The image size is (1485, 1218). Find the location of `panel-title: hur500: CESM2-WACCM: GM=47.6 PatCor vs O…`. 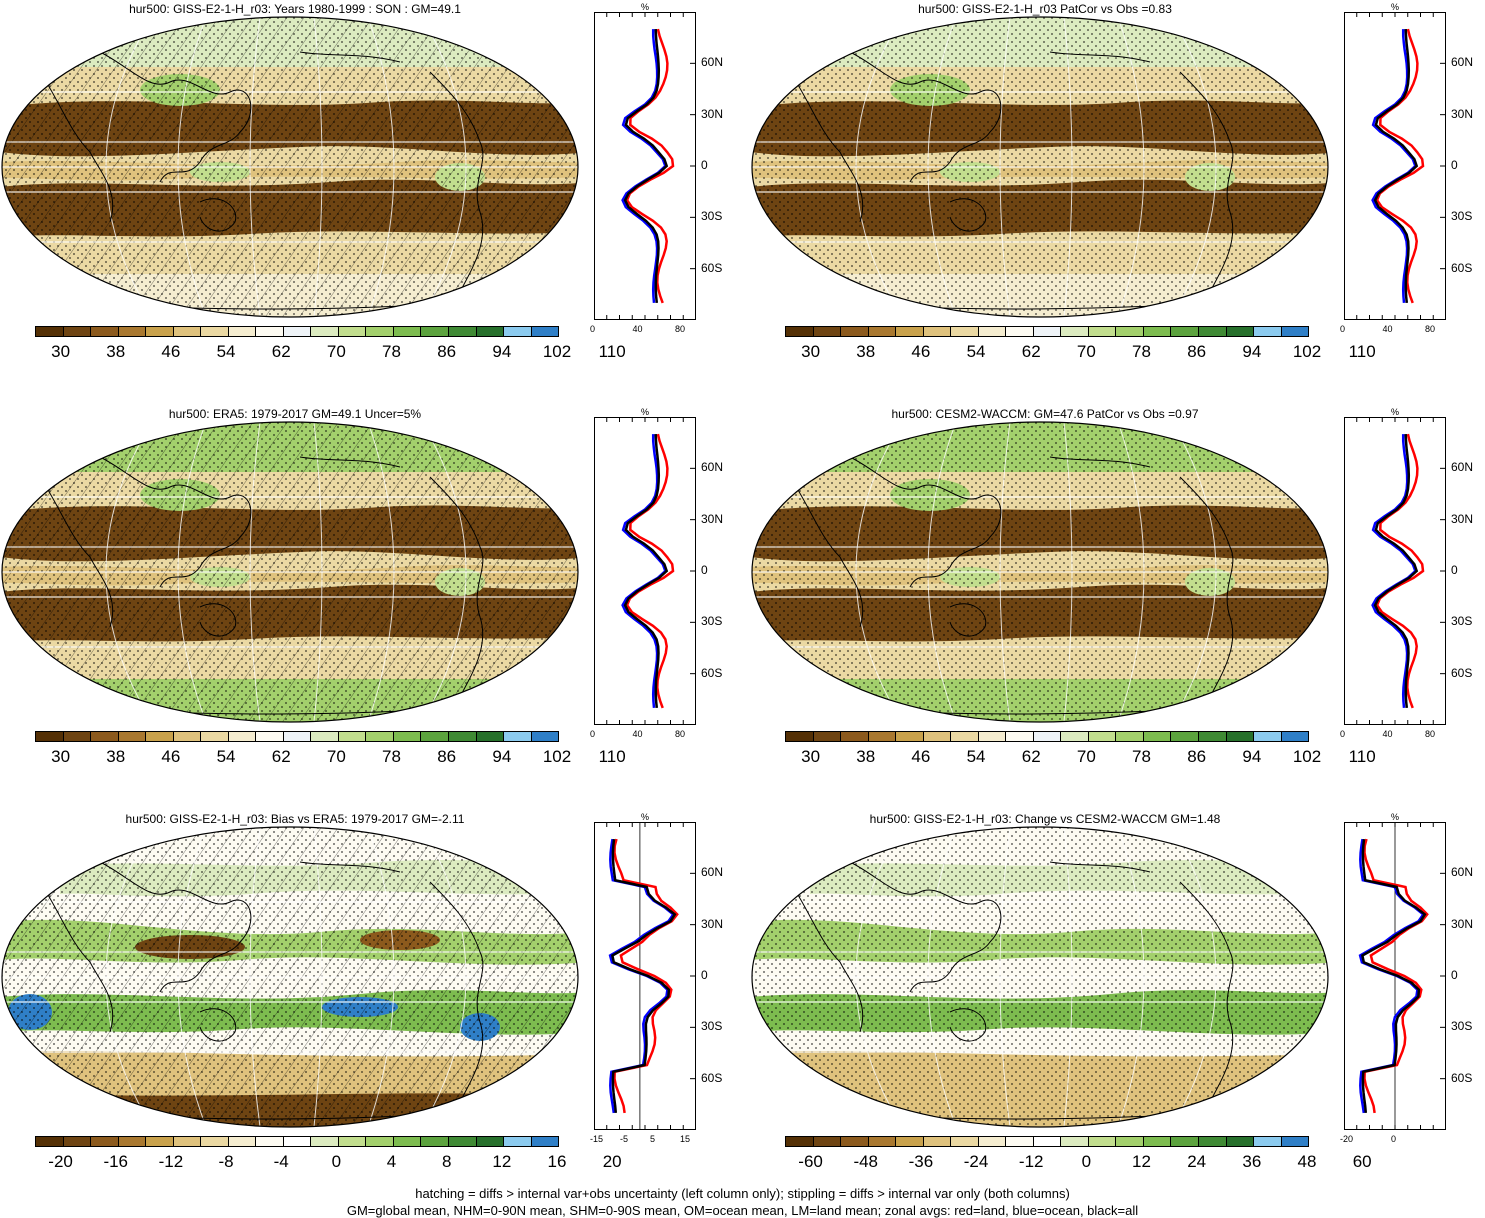

panel-title: hur500: CESM2-WACCM: GM=47.6 PatCor vs O… is located at coordinates (1045, 414).